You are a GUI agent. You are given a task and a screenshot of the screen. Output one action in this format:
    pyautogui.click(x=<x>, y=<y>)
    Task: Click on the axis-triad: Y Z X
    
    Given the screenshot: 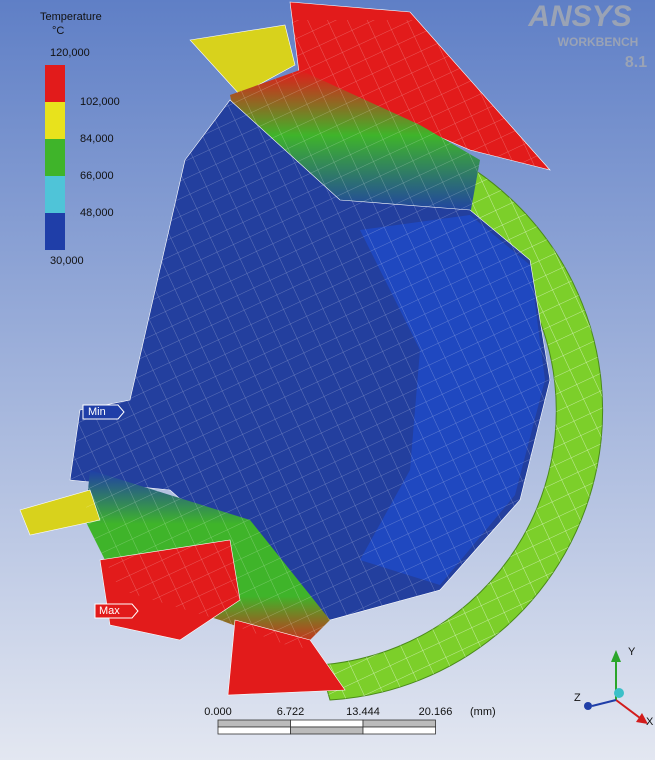 What is the action you would take?
    pyautogui.click(x=614, y=687)
    